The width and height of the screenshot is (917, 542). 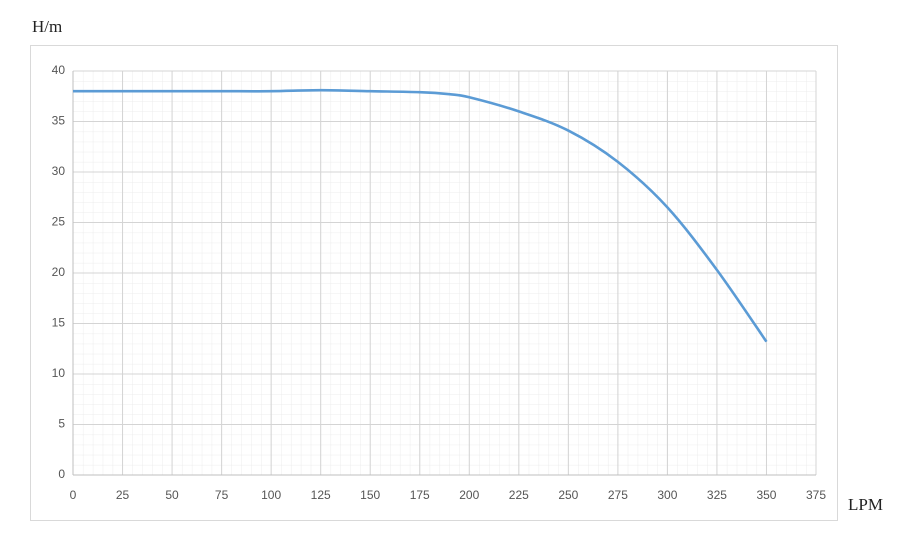 I want to click on y-tick-label: 10, so click(x=59, y=373).